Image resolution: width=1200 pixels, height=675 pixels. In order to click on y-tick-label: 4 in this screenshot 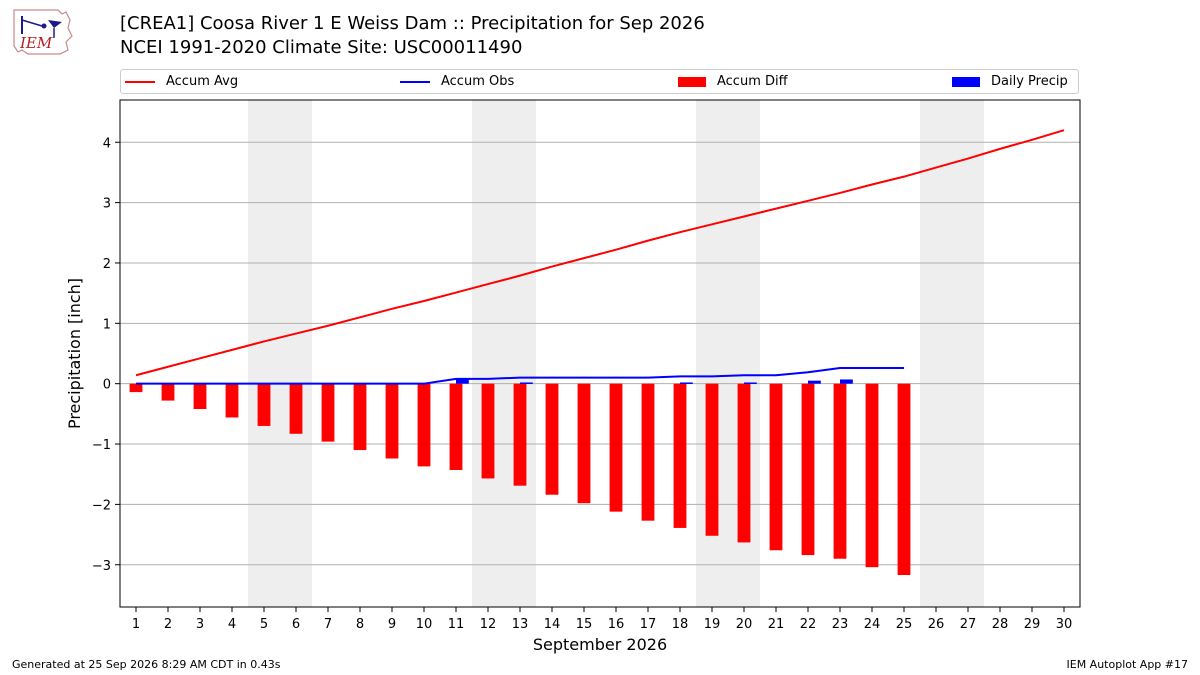, I will do `click(107, 143)`.